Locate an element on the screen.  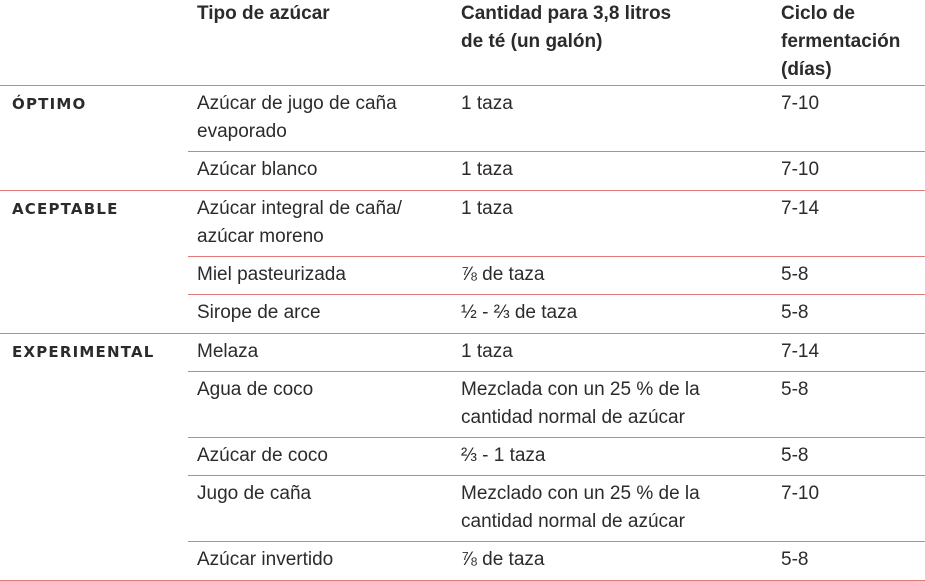
header-sugar-type: Tipo de azúcar is located at coordinates (322, 14).